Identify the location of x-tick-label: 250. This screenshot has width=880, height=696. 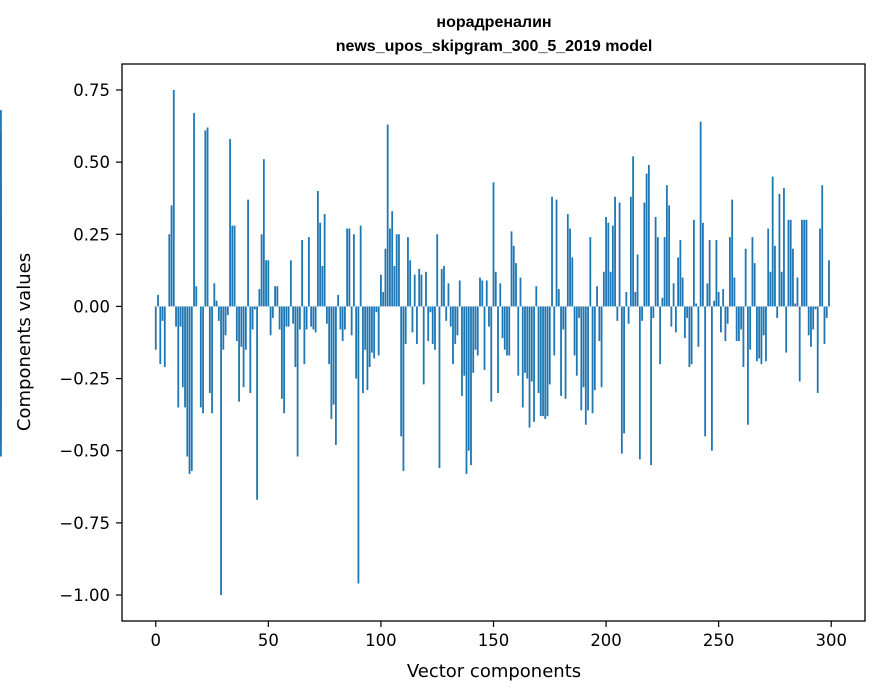
(719, 640).